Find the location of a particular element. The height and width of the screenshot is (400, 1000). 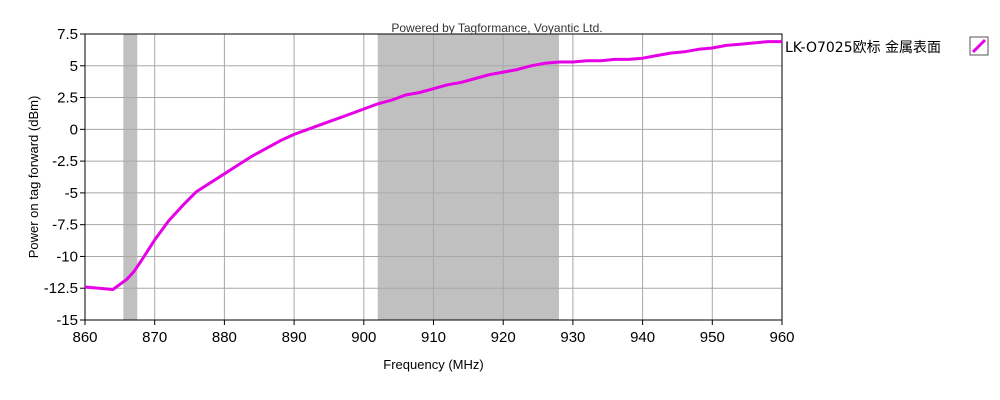

y-tick-label: 0 is located at coordinates (74, 129).